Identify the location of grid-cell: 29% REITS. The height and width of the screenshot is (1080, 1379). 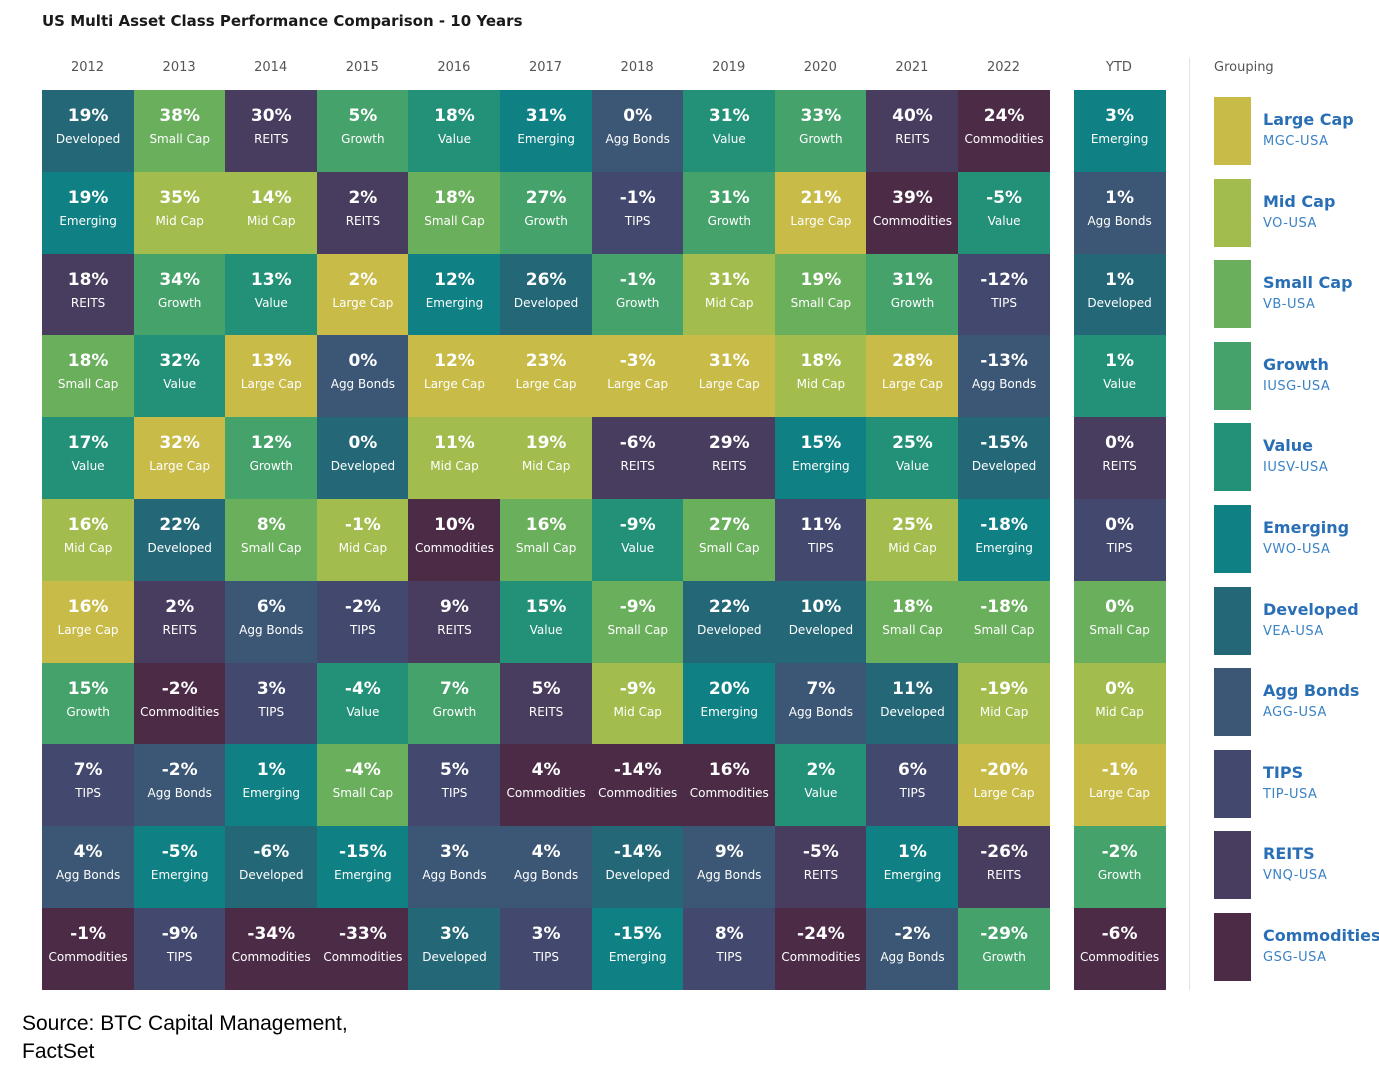
(729, 458).